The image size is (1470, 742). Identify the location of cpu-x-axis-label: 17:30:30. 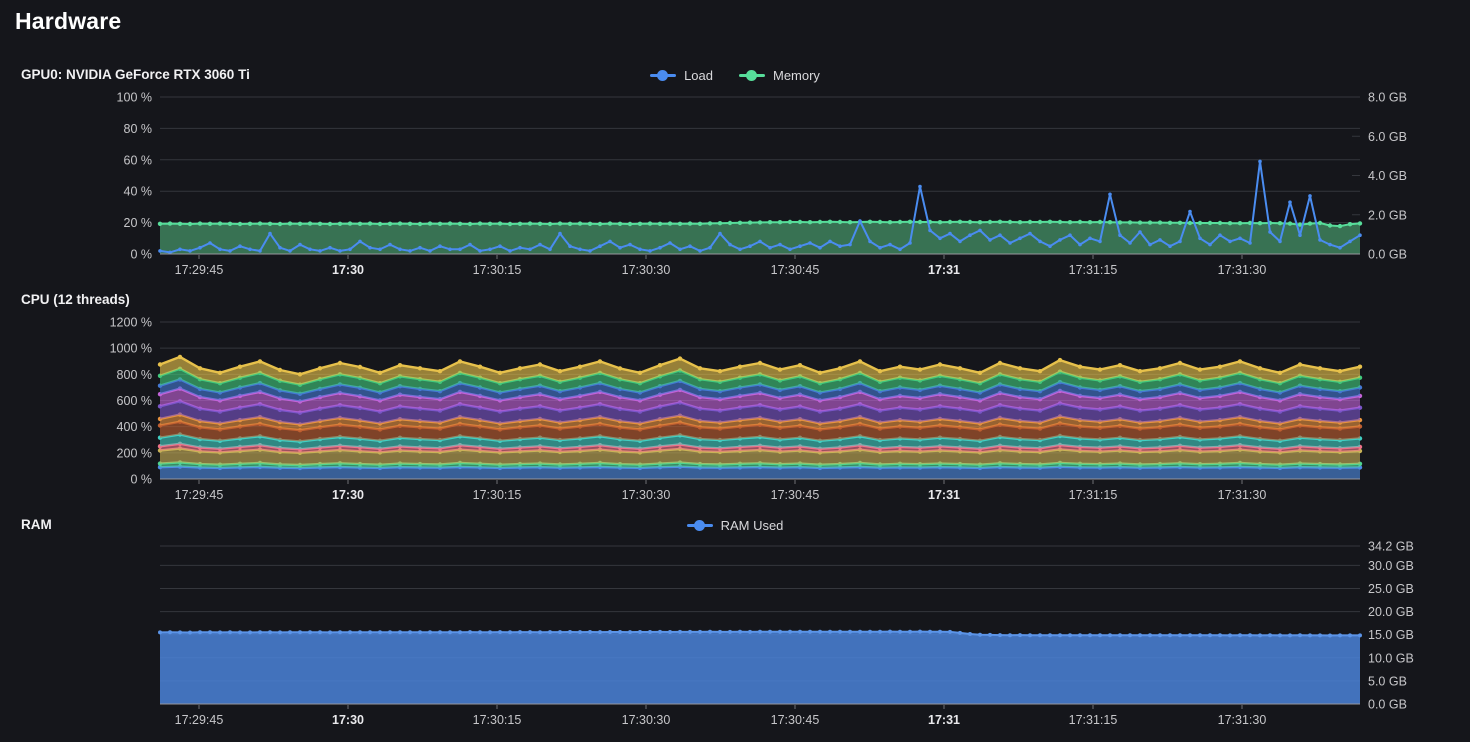
(646, 495).